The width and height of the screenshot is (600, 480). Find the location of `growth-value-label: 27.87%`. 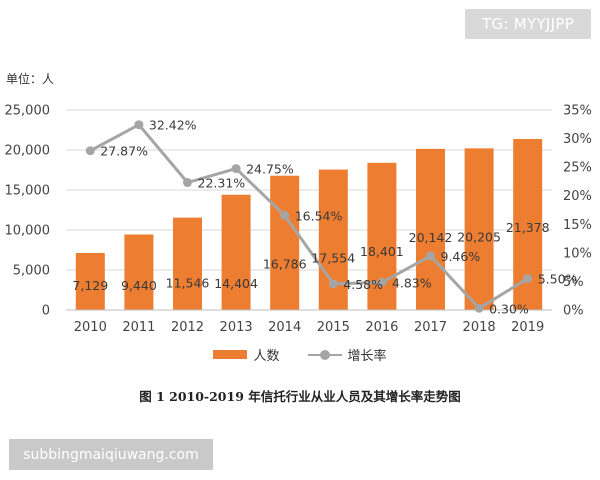

growth-value-label: 27.87% is located at coordinates (124, 151).